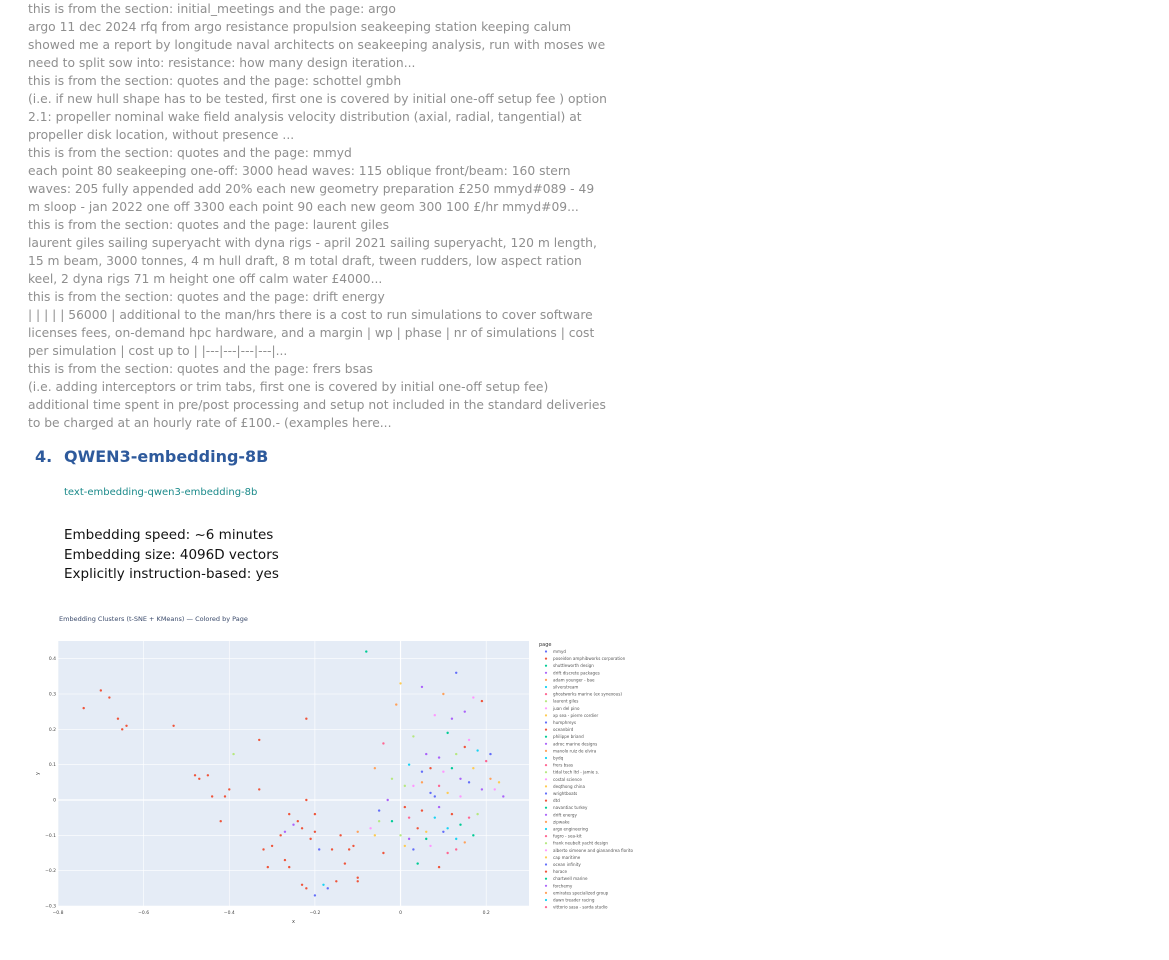  Describe the element at coordinates (574, 900) in the screenshot. I see `legend-entry: dawn treader racing` at that location.